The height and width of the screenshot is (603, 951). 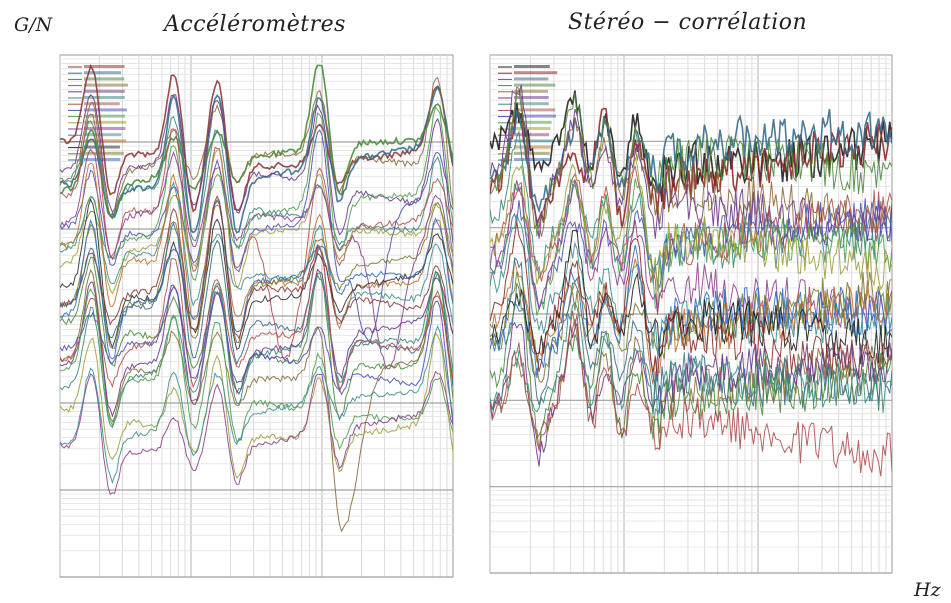 What do you see at coordinates (33, 25) in the screenshot?
I see `y-axis-label: G/N` at bounding box center [33, 25].